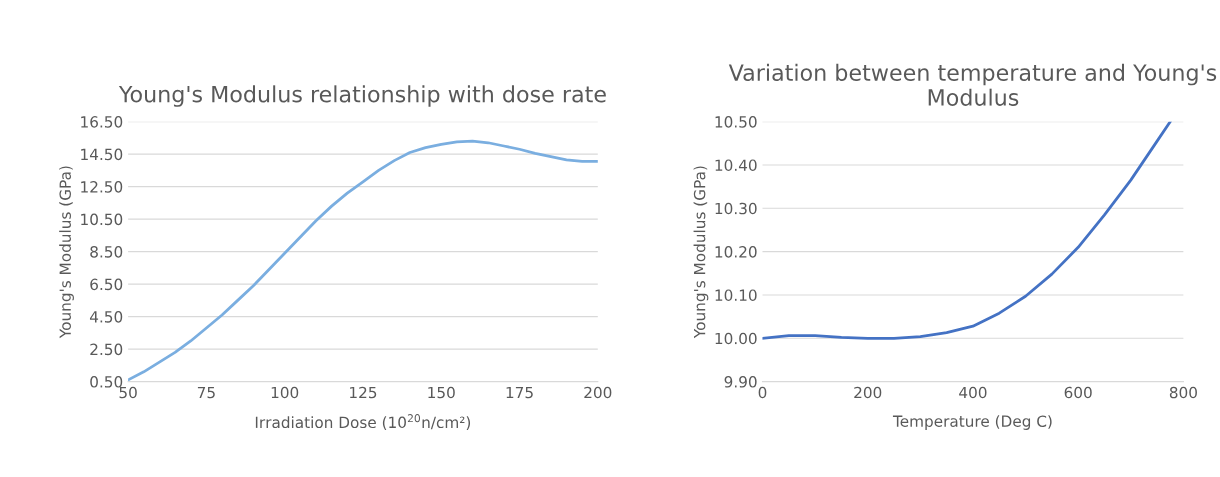  Describe the element at coordinates (441, 392) in the screenshot. I see `x-tick-label: 150` at that location.